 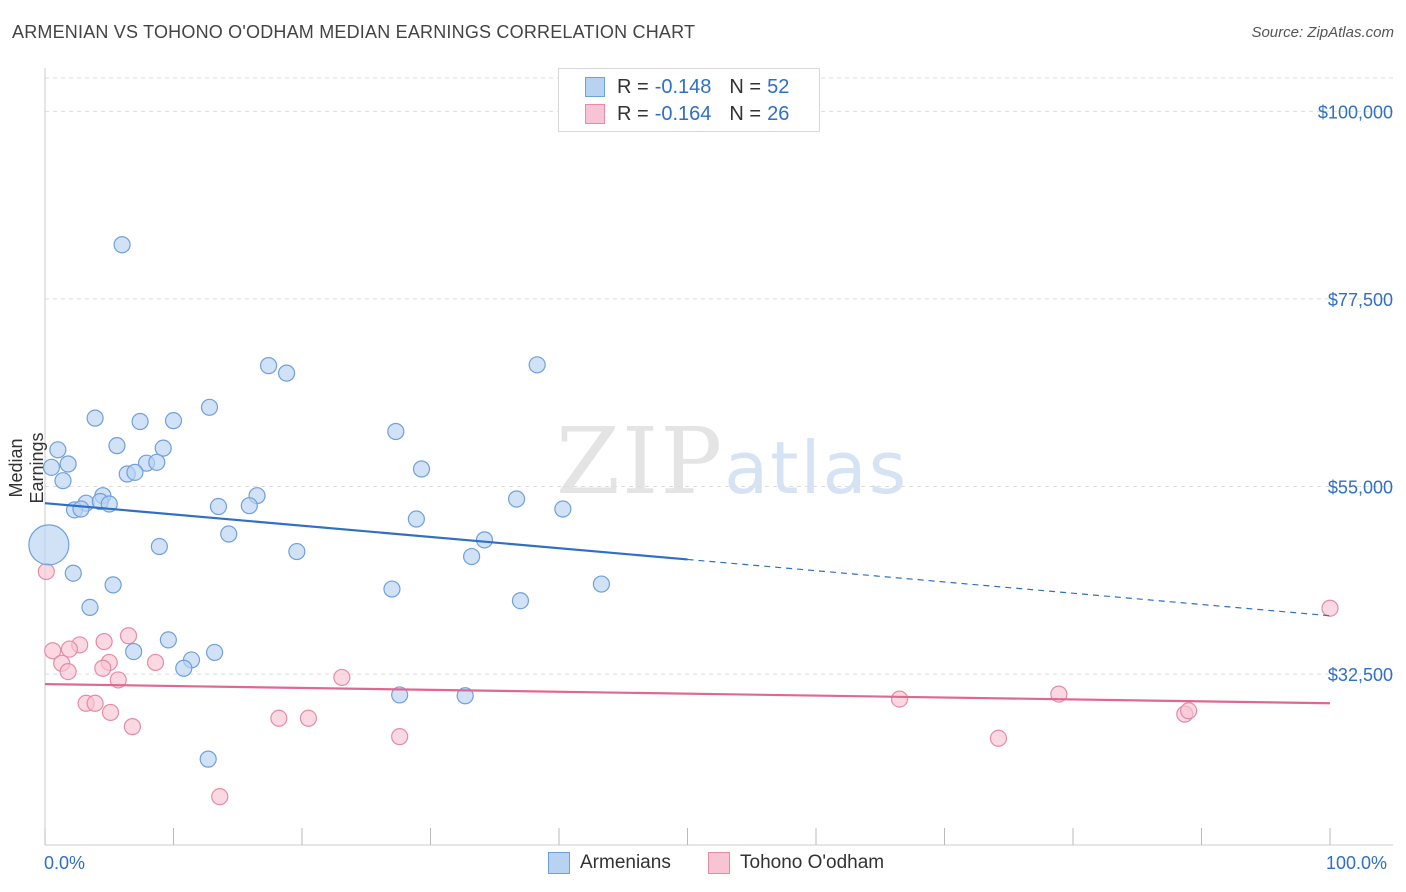 I want to click on correlation-legend: R = -0.148 N = 52 R = -0.164 N = 26, so click(x=689, y=100).